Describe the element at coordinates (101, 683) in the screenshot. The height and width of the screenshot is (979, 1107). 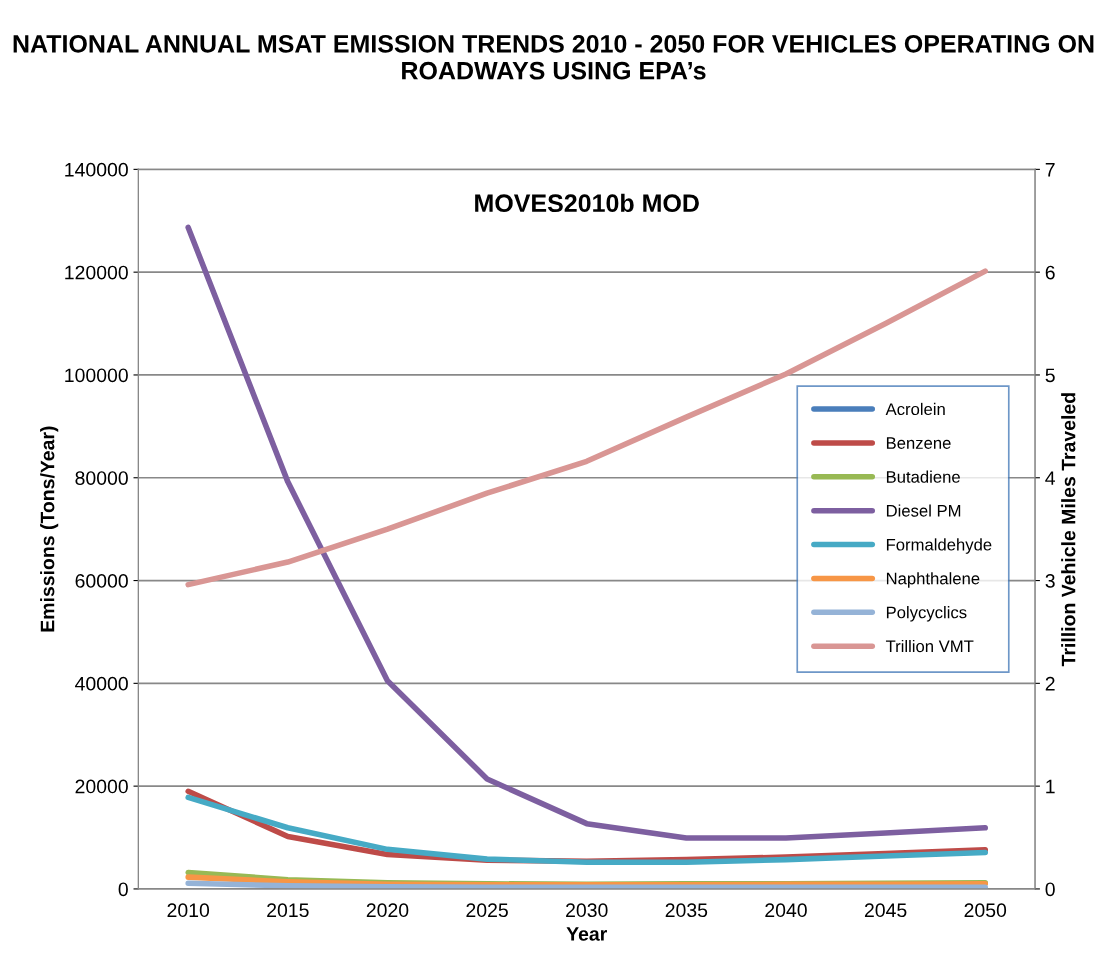
I see `y-tick-label: 40000` at that location.